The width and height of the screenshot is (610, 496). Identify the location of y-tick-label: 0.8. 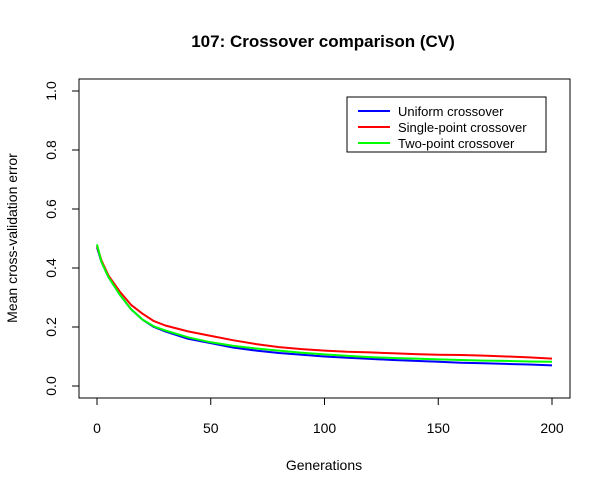
(51, 150).